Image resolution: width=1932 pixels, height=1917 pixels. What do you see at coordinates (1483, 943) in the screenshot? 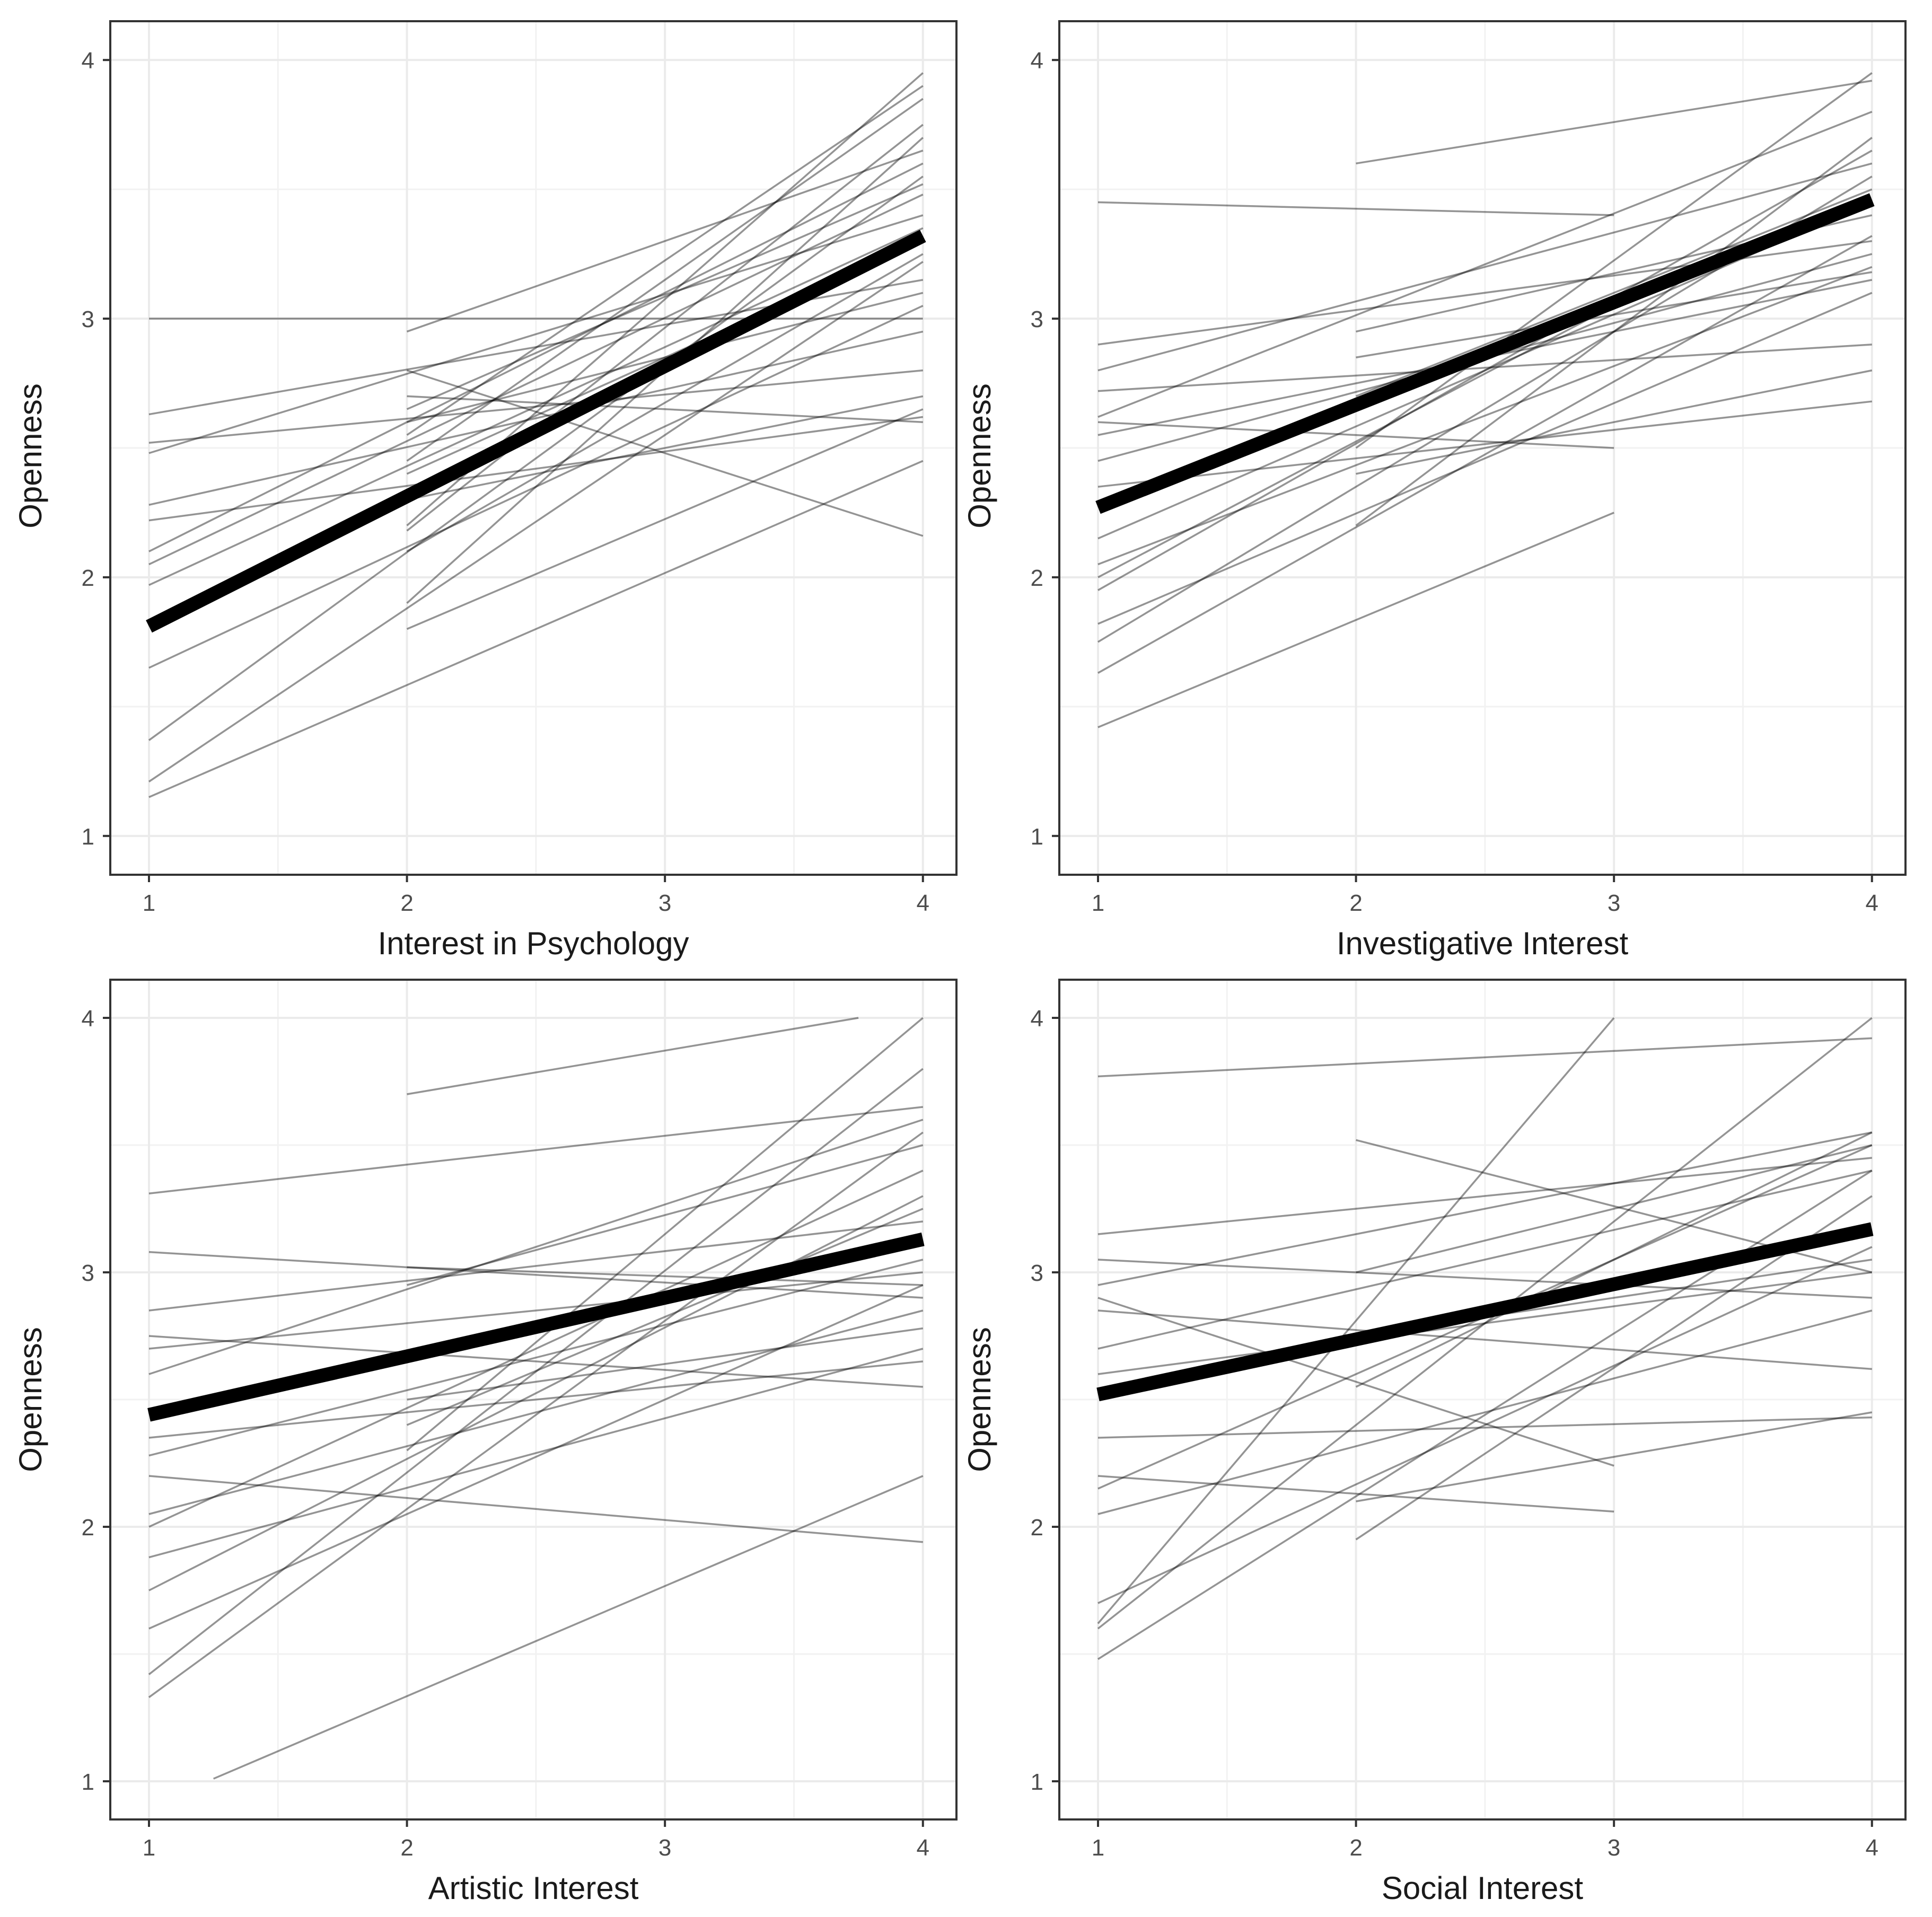
I see `x-axis-title: Investigative Interest` at bounding box center [1483, 943].